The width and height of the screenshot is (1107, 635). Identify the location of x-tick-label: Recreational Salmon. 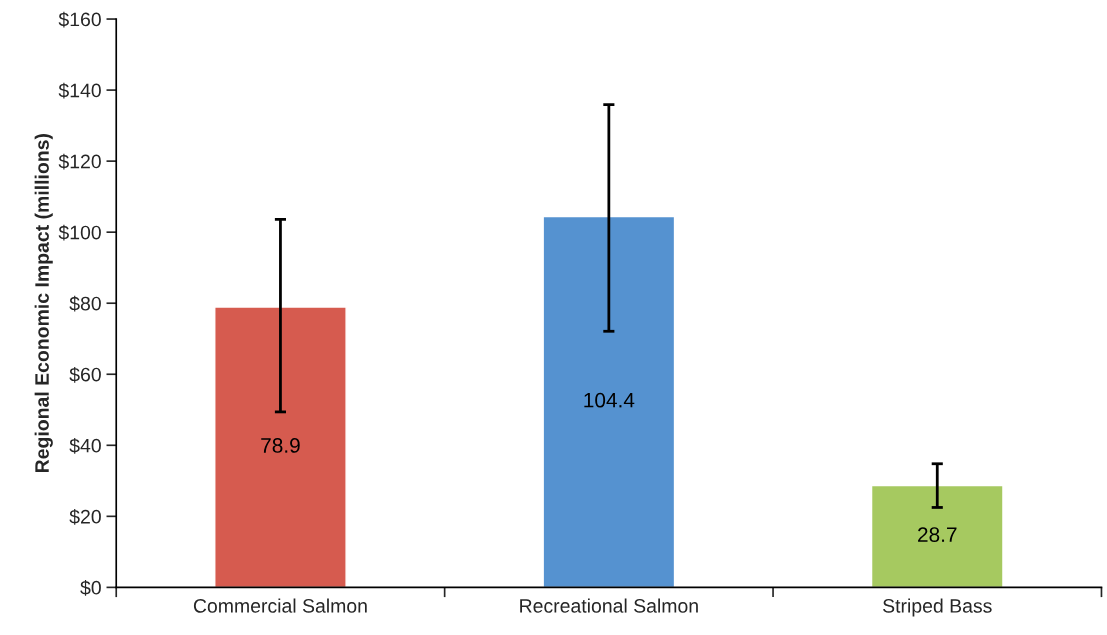
(609, 605).